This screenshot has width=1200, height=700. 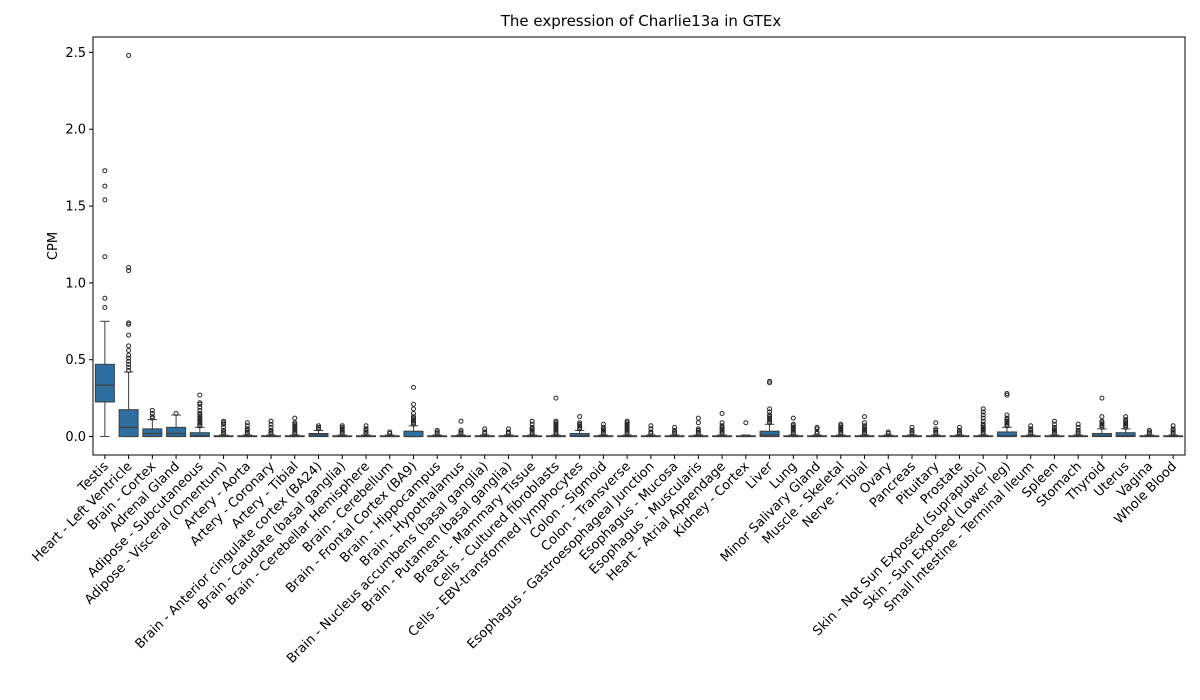 I want to click on y-tick-label: 0.5, so click(x=75, y=360).